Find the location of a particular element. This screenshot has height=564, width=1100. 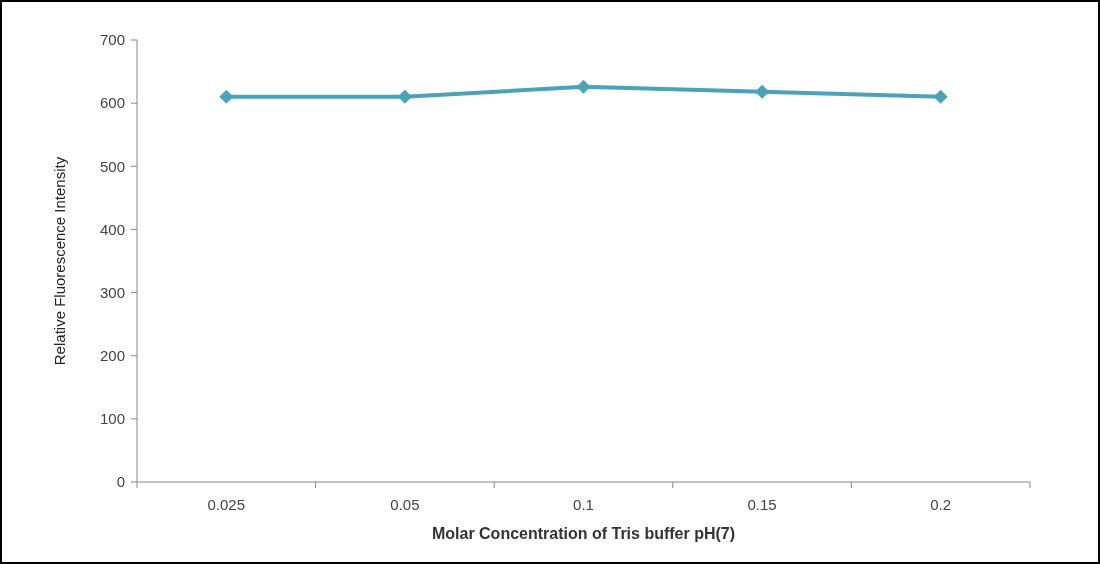

y-tick-label: 0 is located at coordinates (120, 482).